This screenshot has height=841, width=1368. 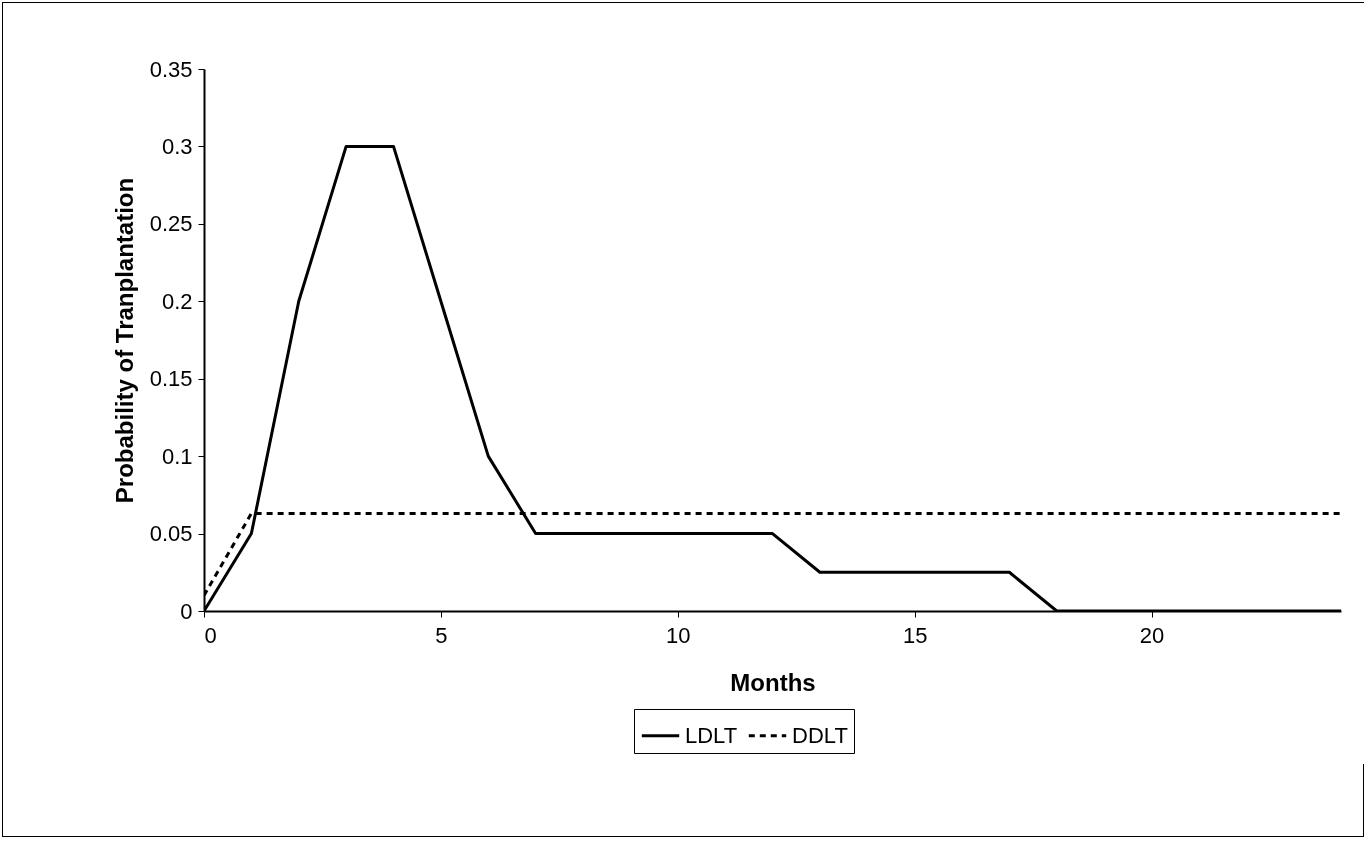 What do you see at coordinates (171, 224) in the screenshot?
I see `y-tick-label: 0.25` at bounding box center [171, 224].